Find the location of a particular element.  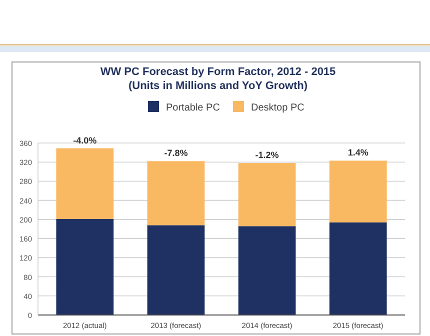

annotation: -7.8% is located at coordinates (176, 153).